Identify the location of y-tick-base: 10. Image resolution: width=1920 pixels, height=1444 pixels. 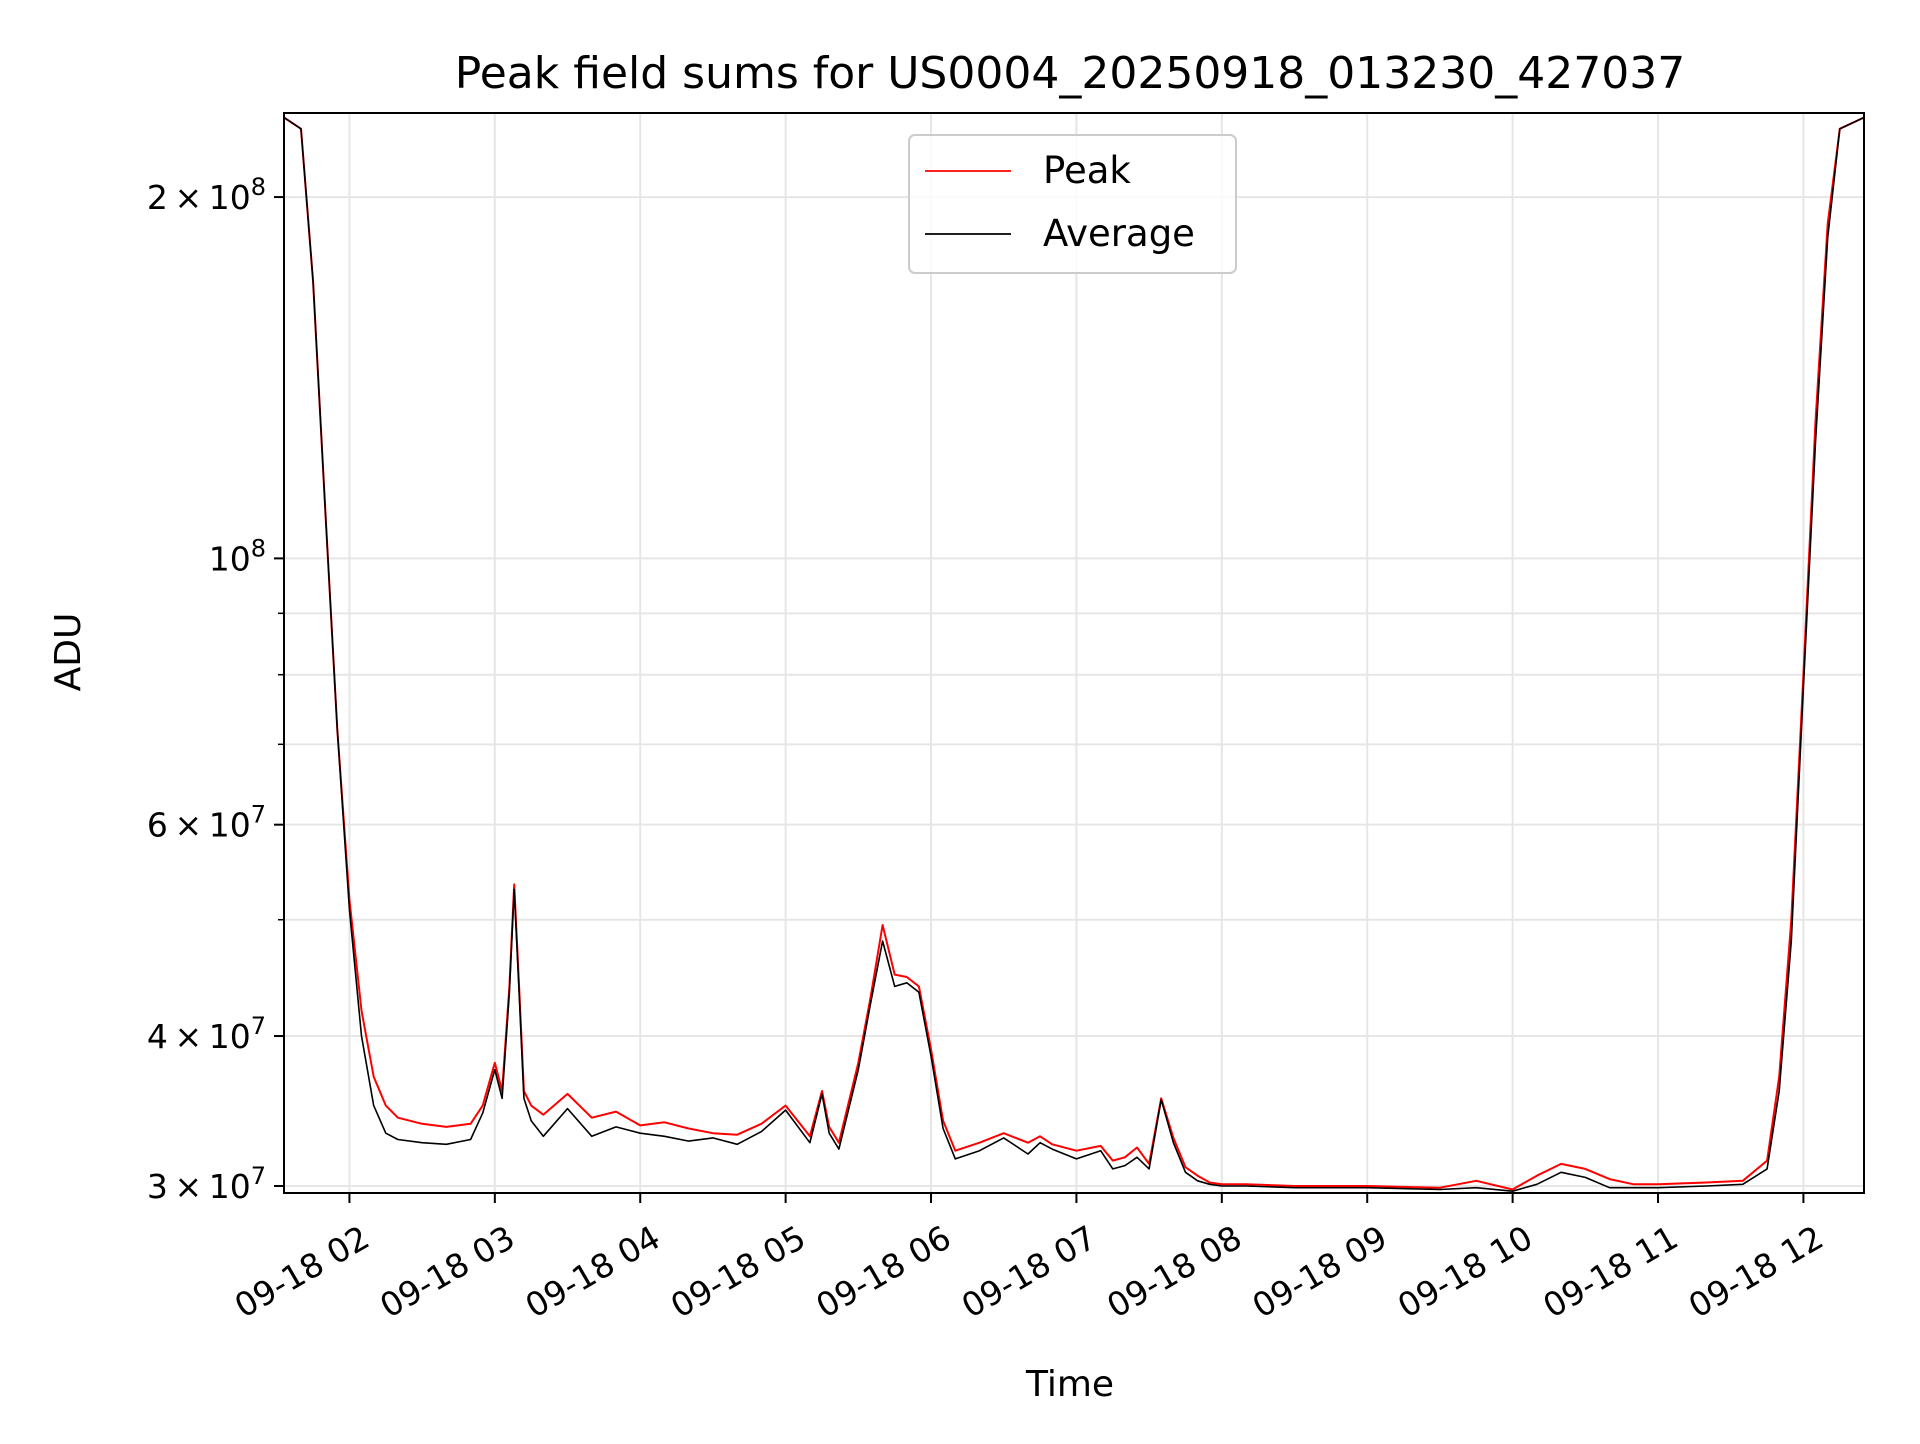
(230, 558).